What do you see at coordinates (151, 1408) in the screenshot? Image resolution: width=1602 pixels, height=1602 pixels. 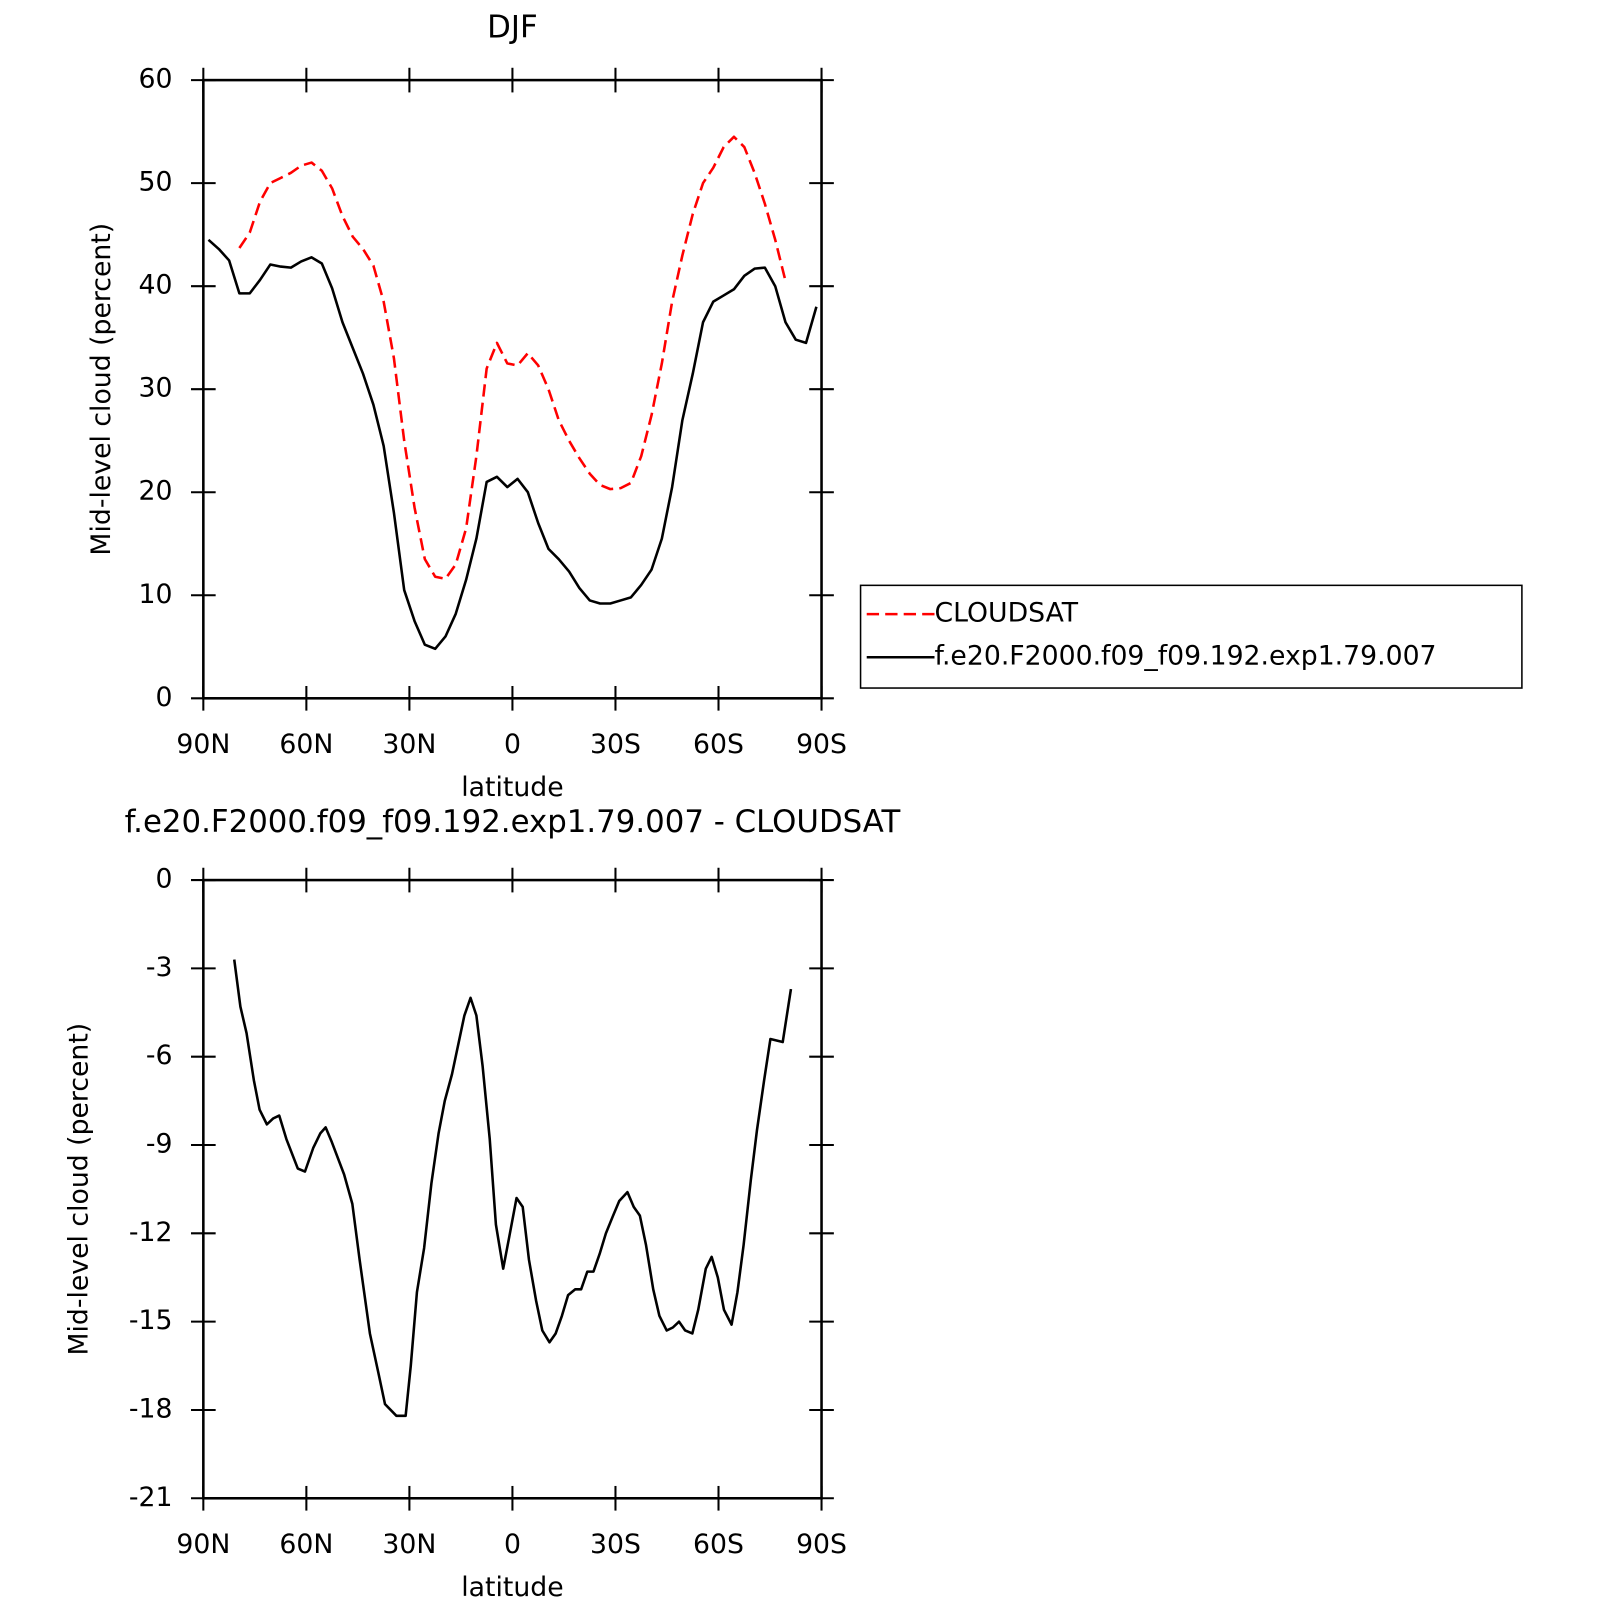 I see `y-tick-label: -18` at bounding box center [151, 1408].